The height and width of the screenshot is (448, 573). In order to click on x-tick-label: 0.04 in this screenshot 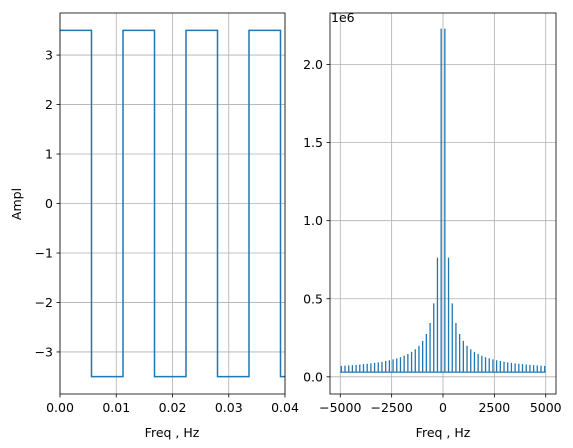, I will do `click(285, 407)`.